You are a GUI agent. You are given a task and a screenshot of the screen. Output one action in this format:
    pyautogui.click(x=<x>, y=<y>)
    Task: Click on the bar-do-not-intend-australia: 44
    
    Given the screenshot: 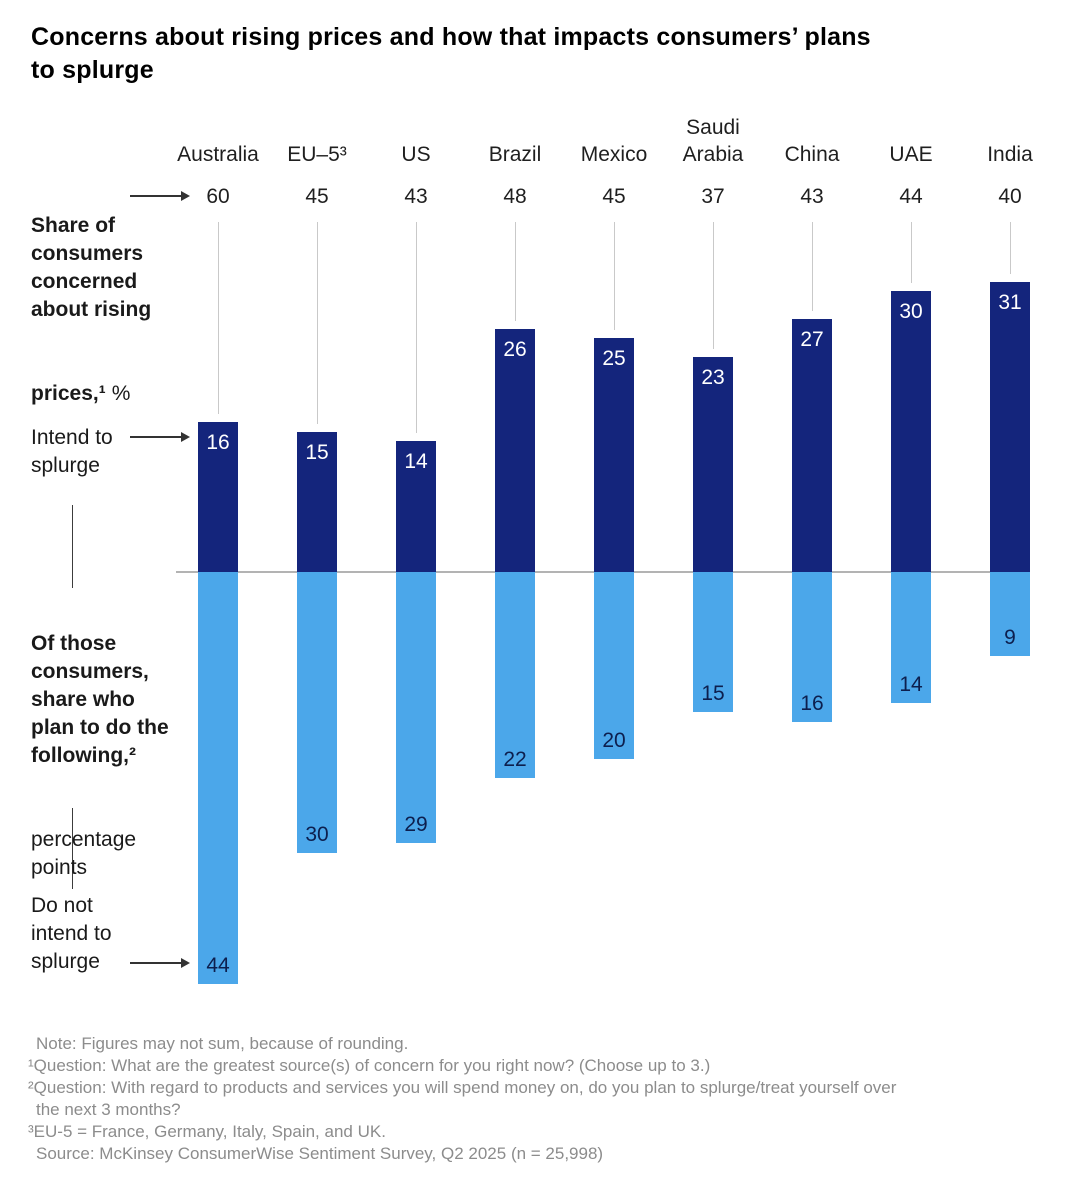 What is the action you would take?
    pyautogui.click(x=218, y=778)
    